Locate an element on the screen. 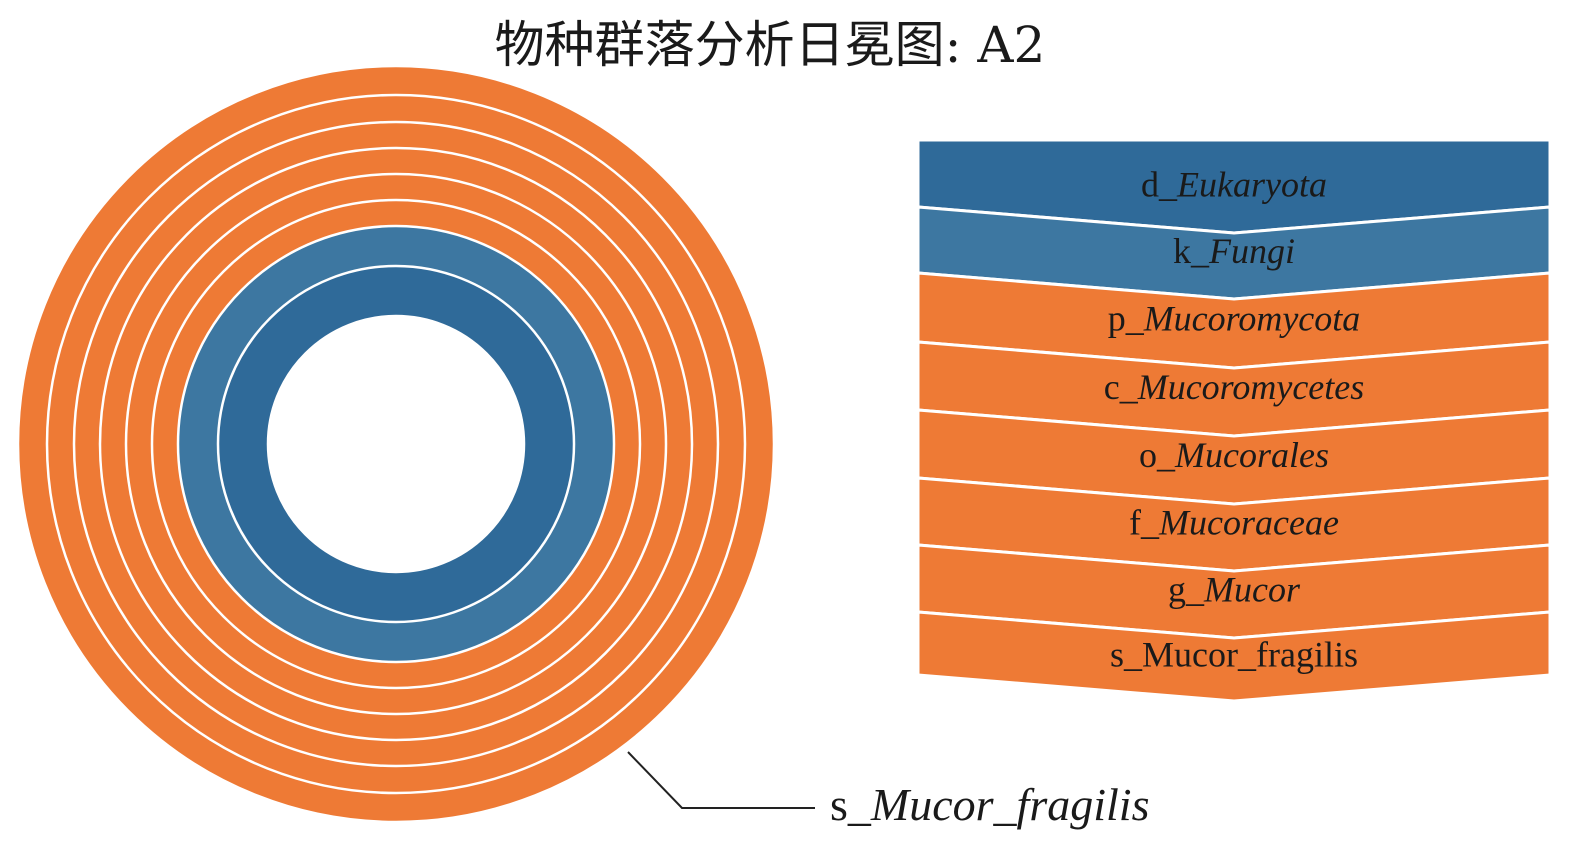  band-s-mucor_fragilis is located at coordinates (1234, 656).